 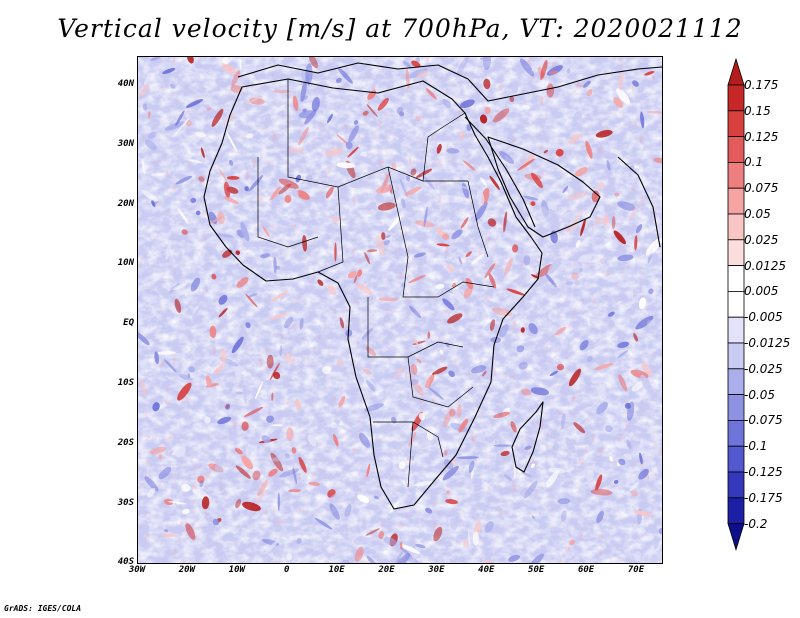 I want to click on colorbar-label: 0.1, so click(x=754, y=162).